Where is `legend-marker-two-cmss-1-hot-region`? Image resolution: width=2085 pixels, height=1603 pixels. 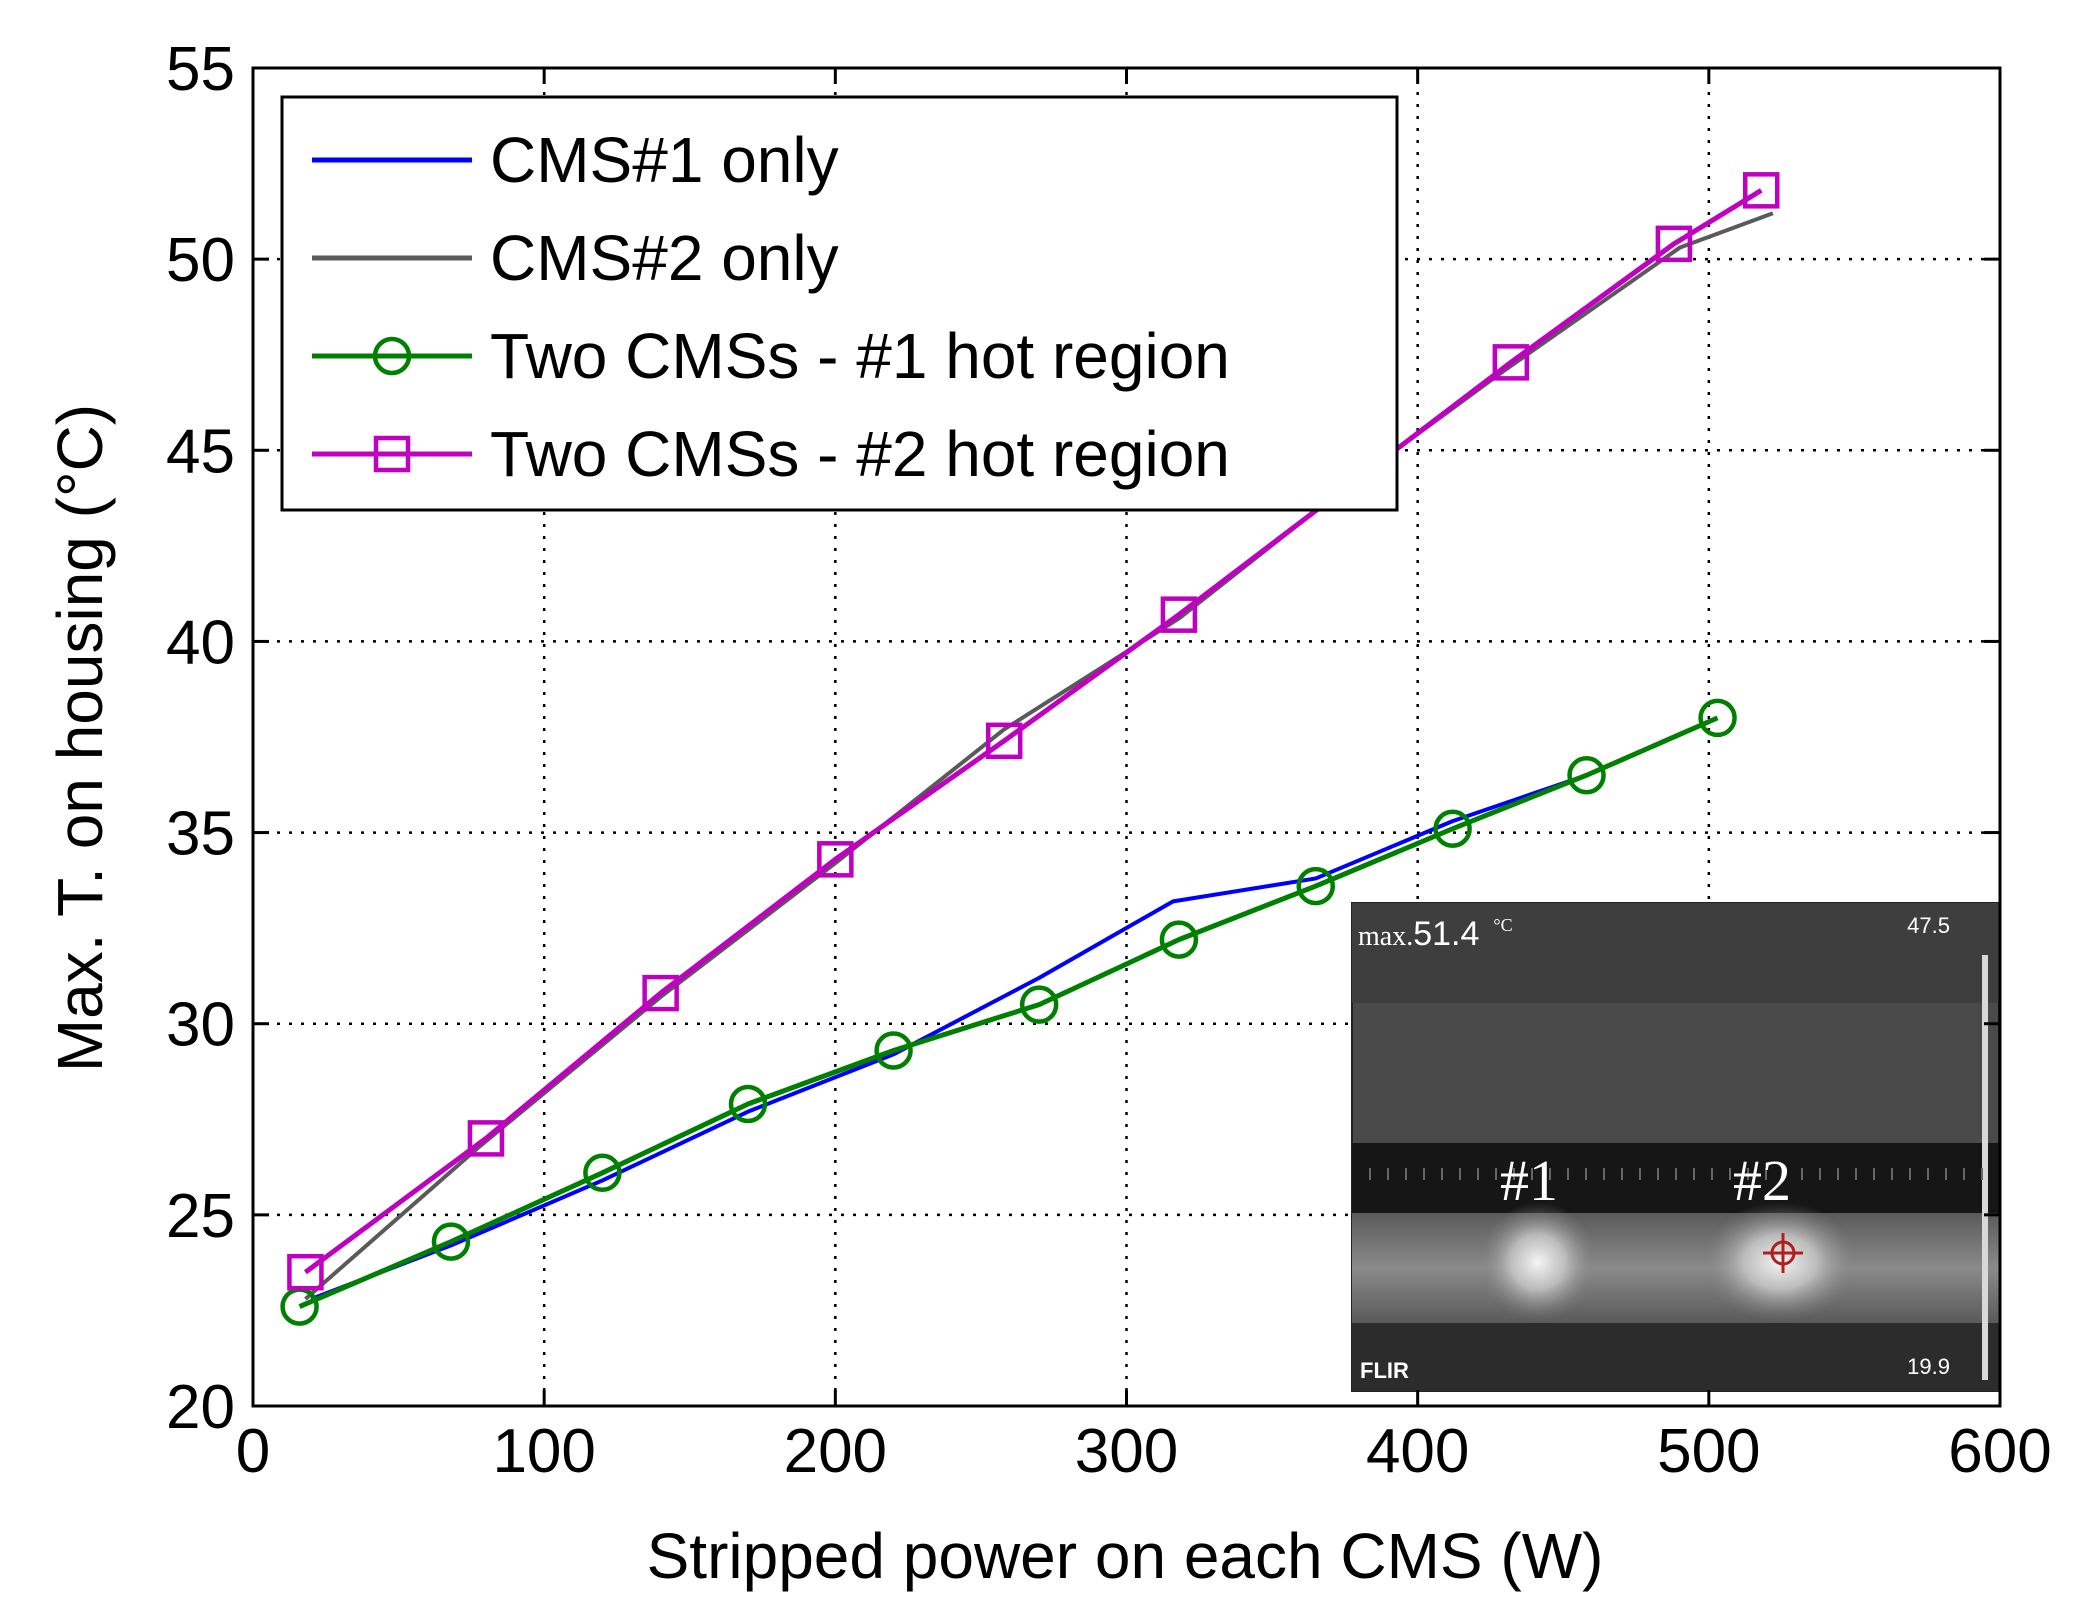 legend-marker-two-cmss-1-hot-region is located at coordinates (392, 356).